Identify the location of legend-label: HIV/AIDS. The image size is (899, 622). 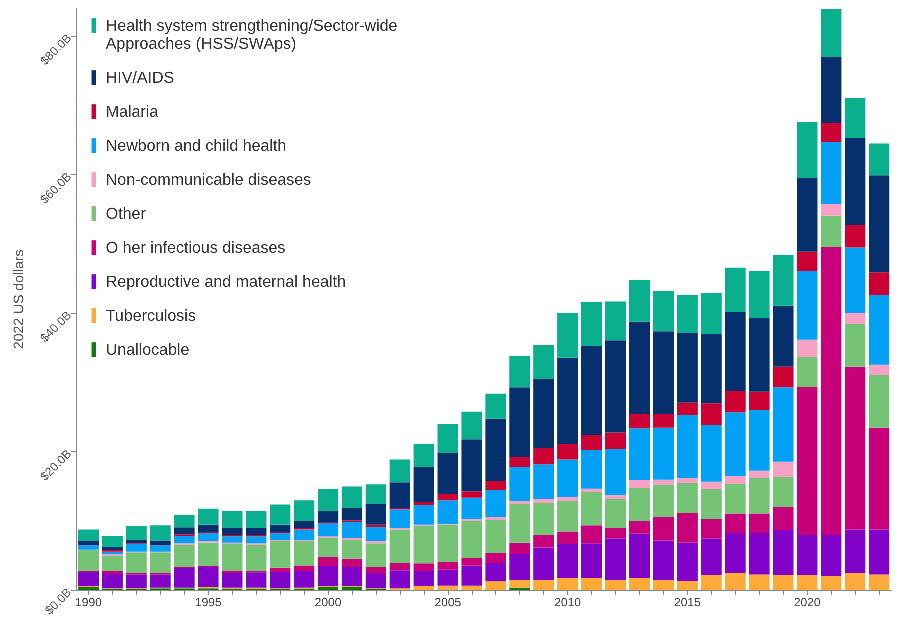
(140, 78).